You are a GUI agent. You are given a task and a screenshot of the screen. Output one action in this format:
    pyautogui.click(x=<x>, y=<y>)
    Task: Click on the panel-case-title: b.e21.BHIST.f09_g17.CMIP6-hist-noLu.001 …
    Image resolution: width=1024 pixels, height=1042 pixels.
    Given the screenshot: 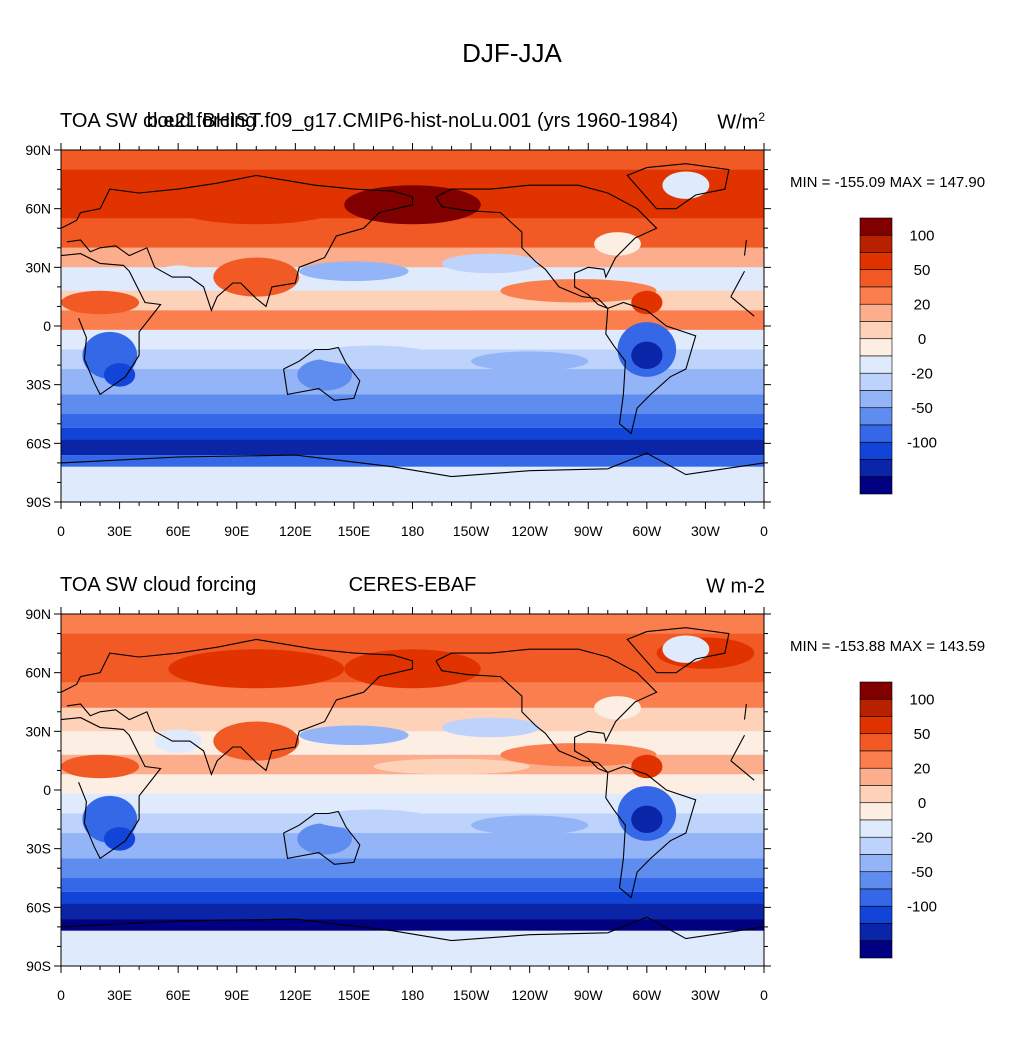 What is the action you would take?
    pyautogui.click(x=412, y=121)
    